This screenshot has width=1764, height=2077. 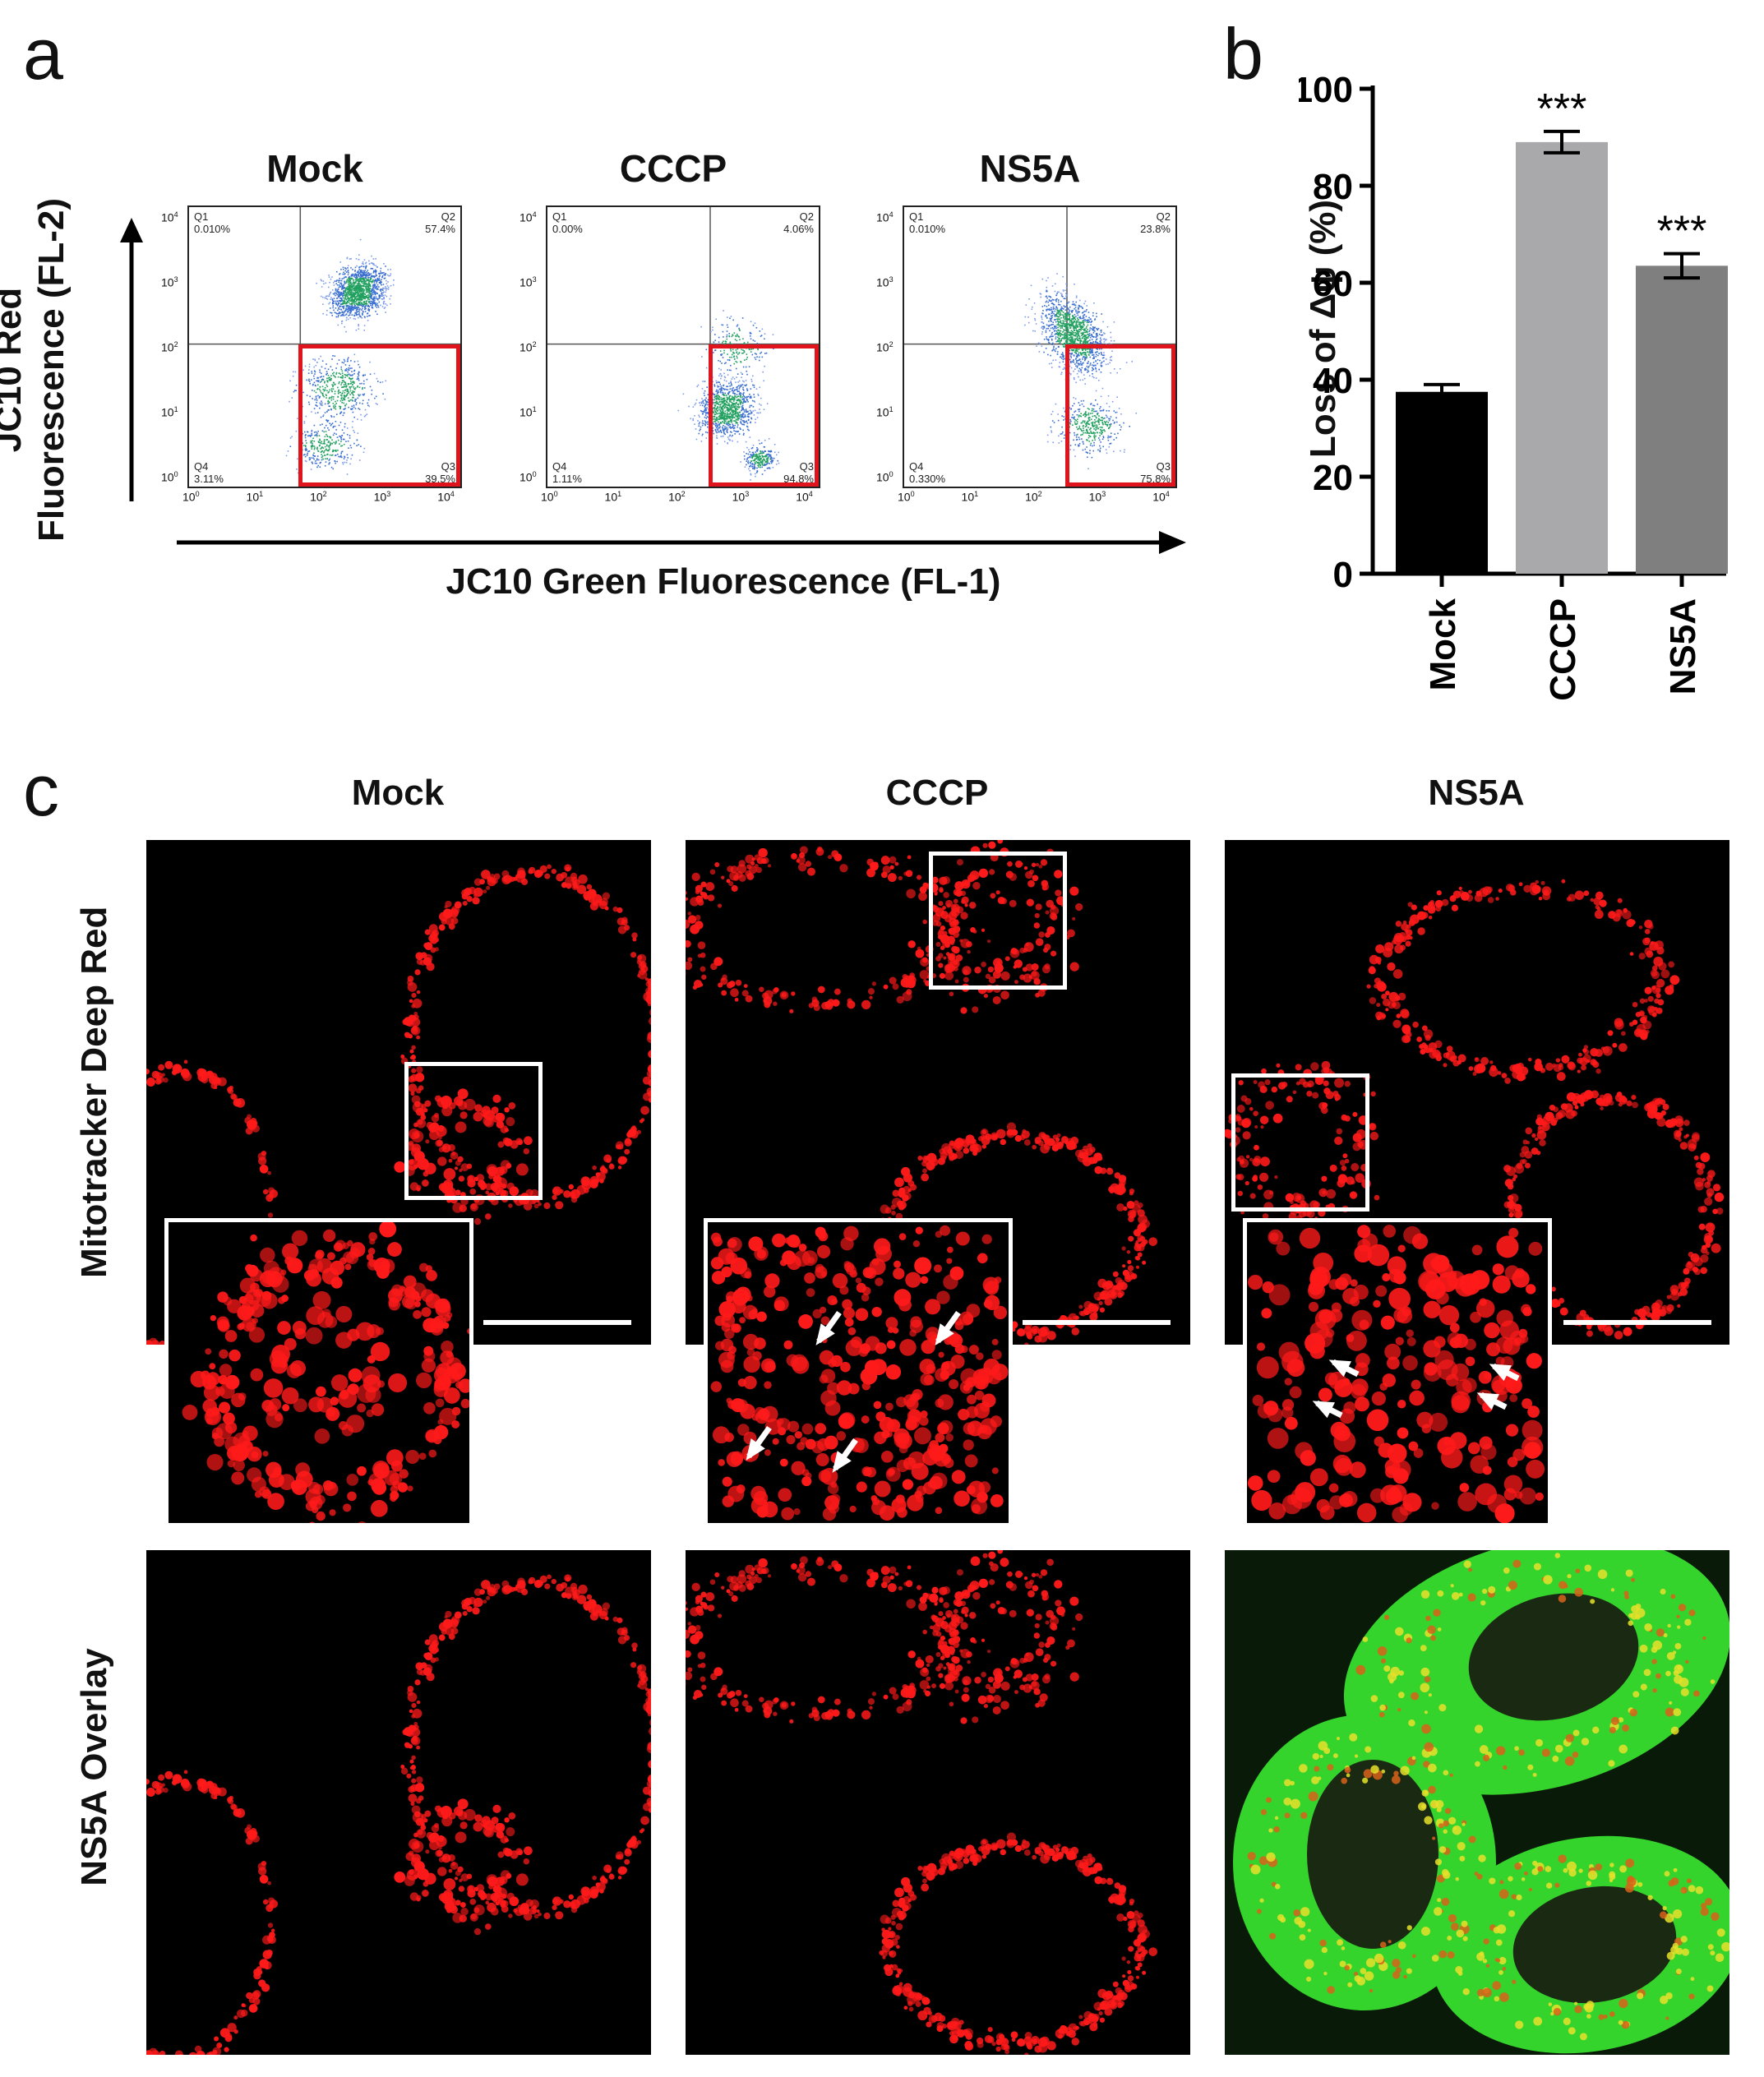 What do you see at coordinates (799, 473) in the screenshot?
I see `quadrant-label: Q3 94.8%` at bounding box center [799, 473].